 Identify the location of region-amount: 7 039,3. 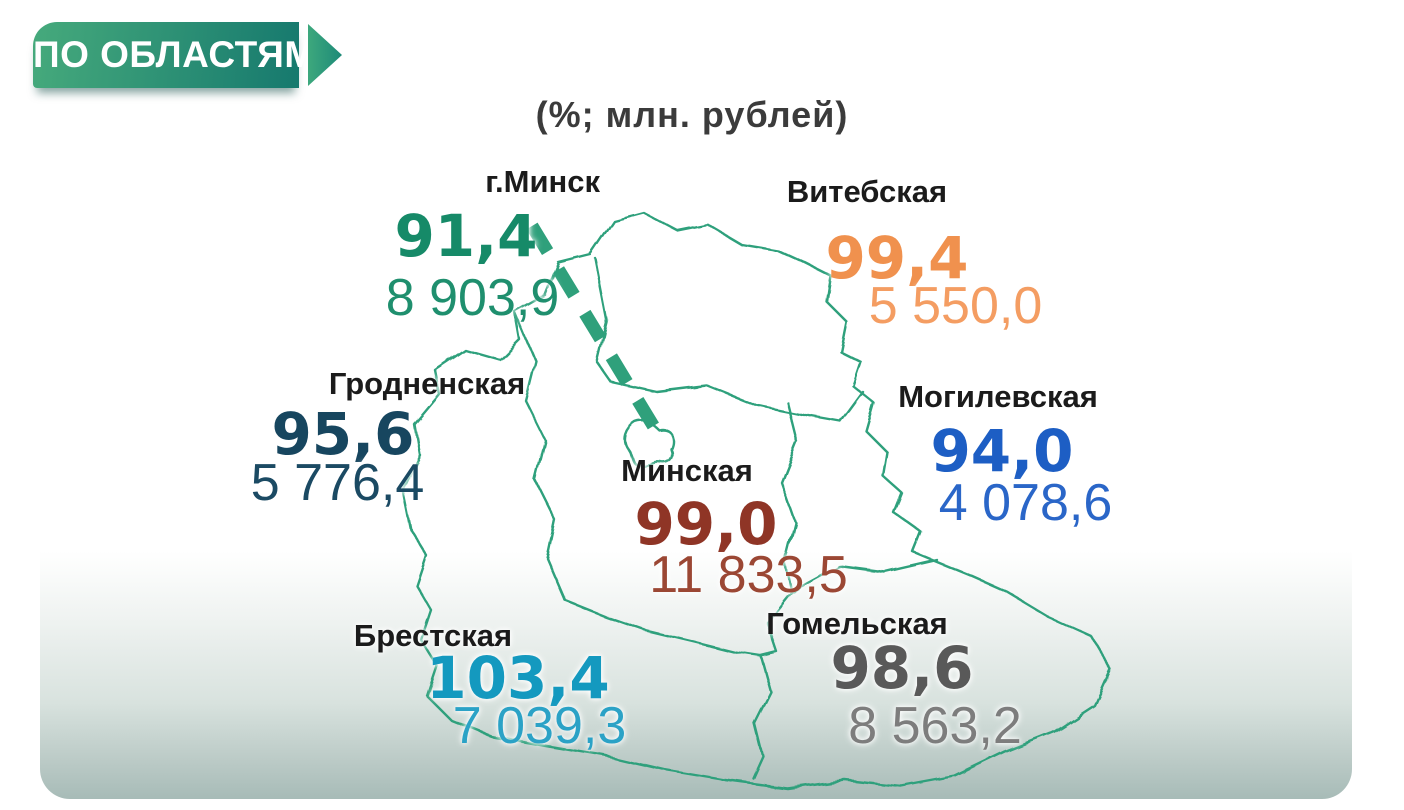
(539, 726).